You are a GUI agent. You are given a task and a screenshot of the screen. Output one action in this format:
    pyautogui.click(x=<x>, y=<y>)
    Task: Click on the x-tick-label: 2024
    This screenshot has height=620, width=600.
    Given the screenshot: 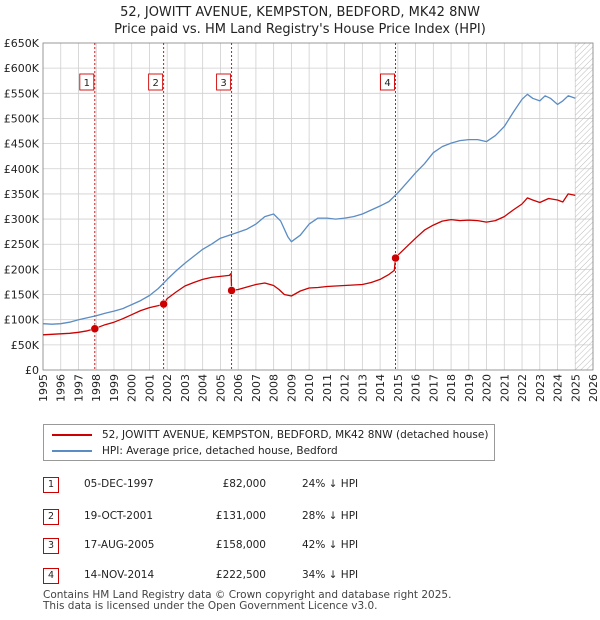 What is the action you would take?
    pyautogui.click(x=558, y=388)
    